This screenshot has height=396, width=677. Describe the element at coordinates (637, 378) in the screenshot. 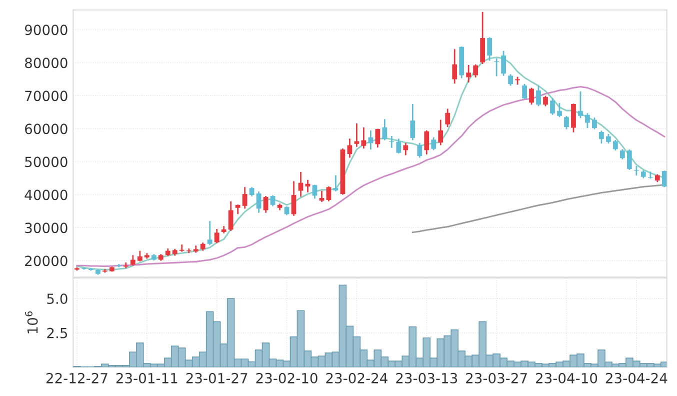

I see `x-tick-label: 23-04-24` at that location.